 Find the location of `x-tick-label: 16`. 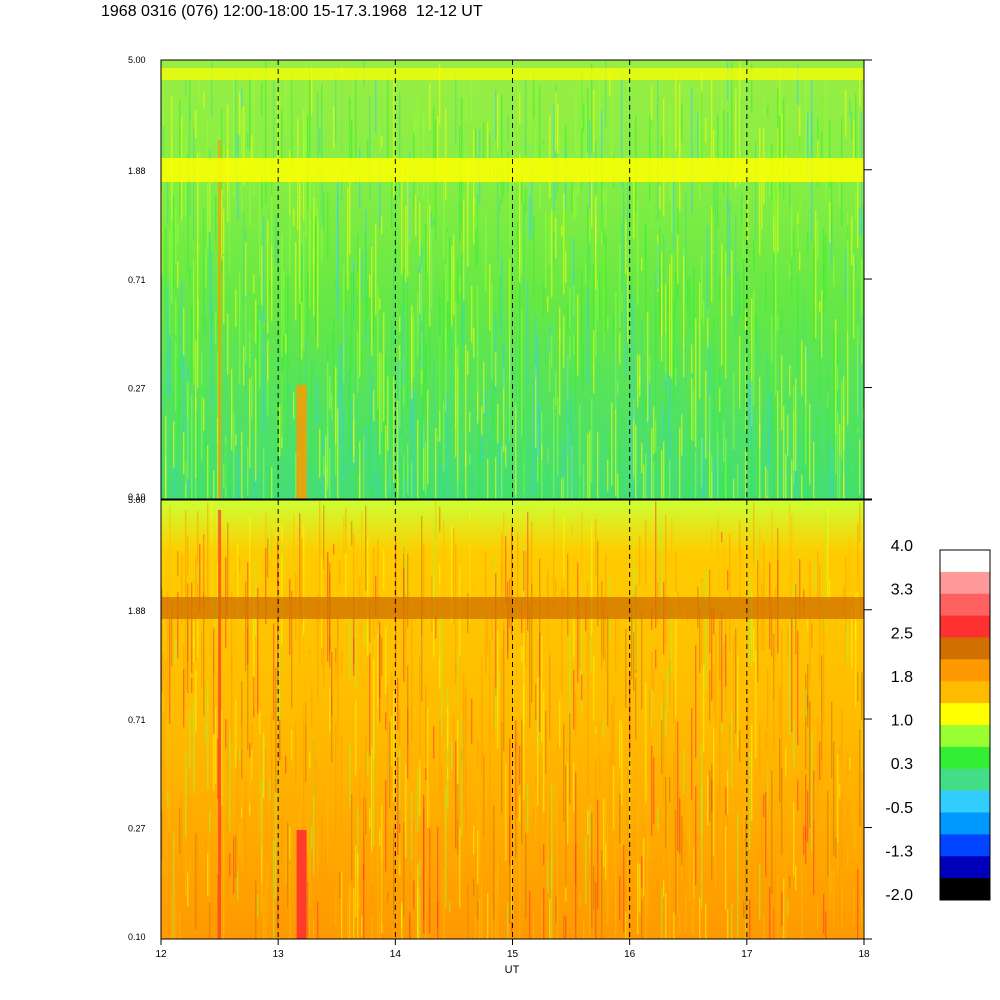

x-tick-label: 16 is located at coordinates (630, 954).